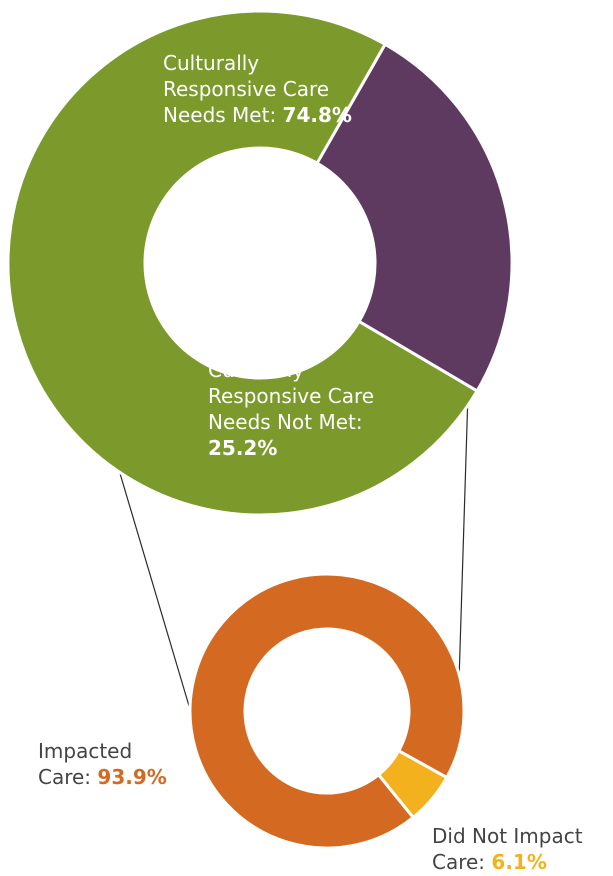 The height and width of the screenshot is (876, 613). What do you see at coordinates (128, 764) in the screenshot?
I see `label-impacted-care: Impacted Care: 93.9%` at bounding box center [128, 764].